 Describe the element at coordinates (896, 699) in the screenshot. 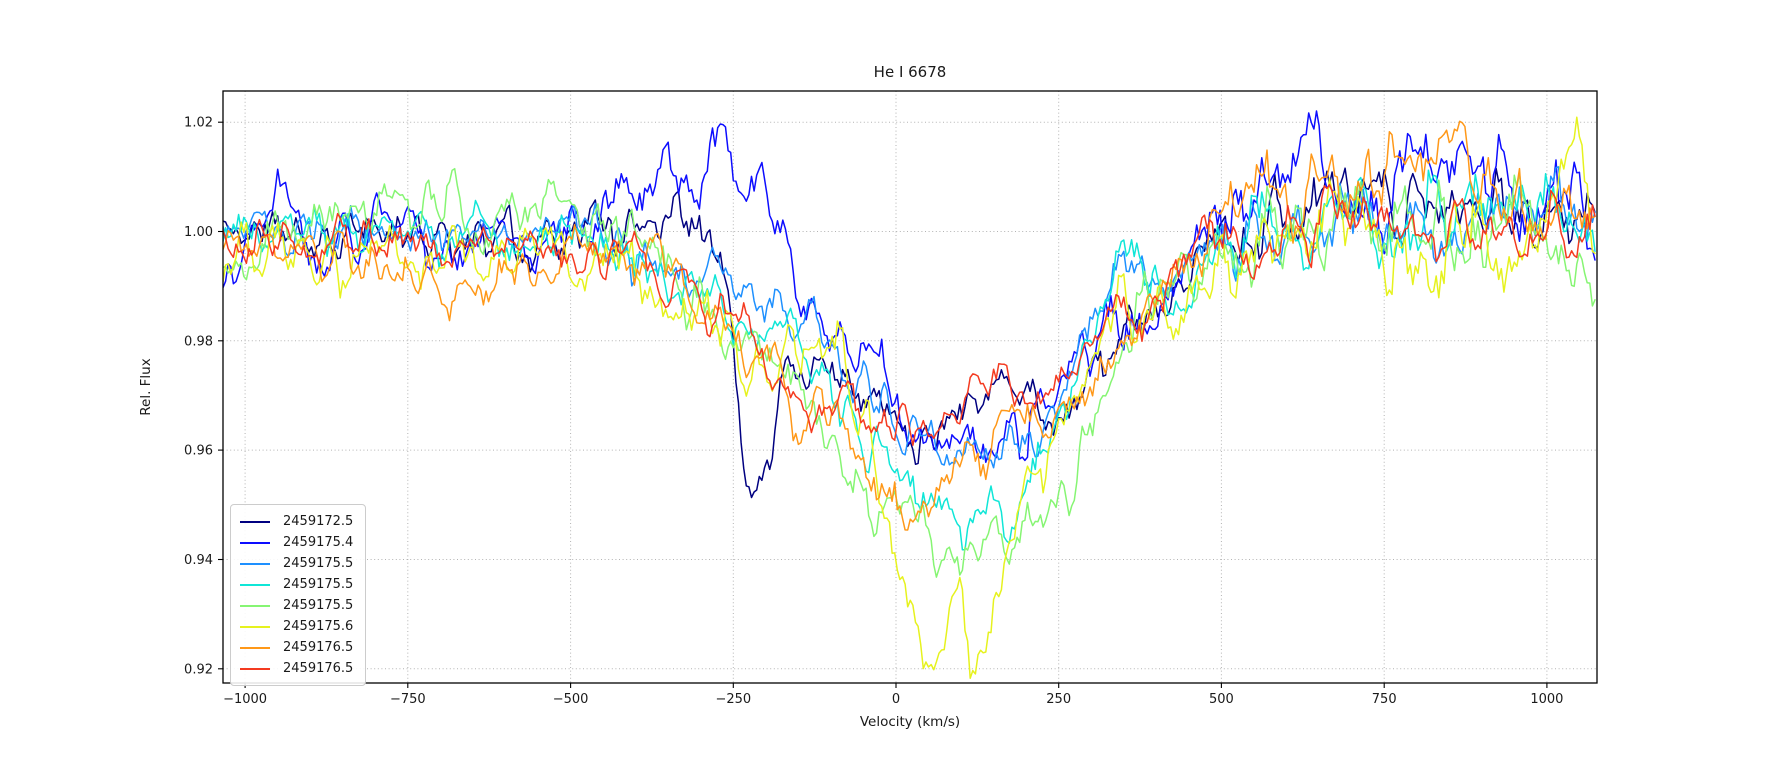

I see `x-tick-label: 0` at that location.